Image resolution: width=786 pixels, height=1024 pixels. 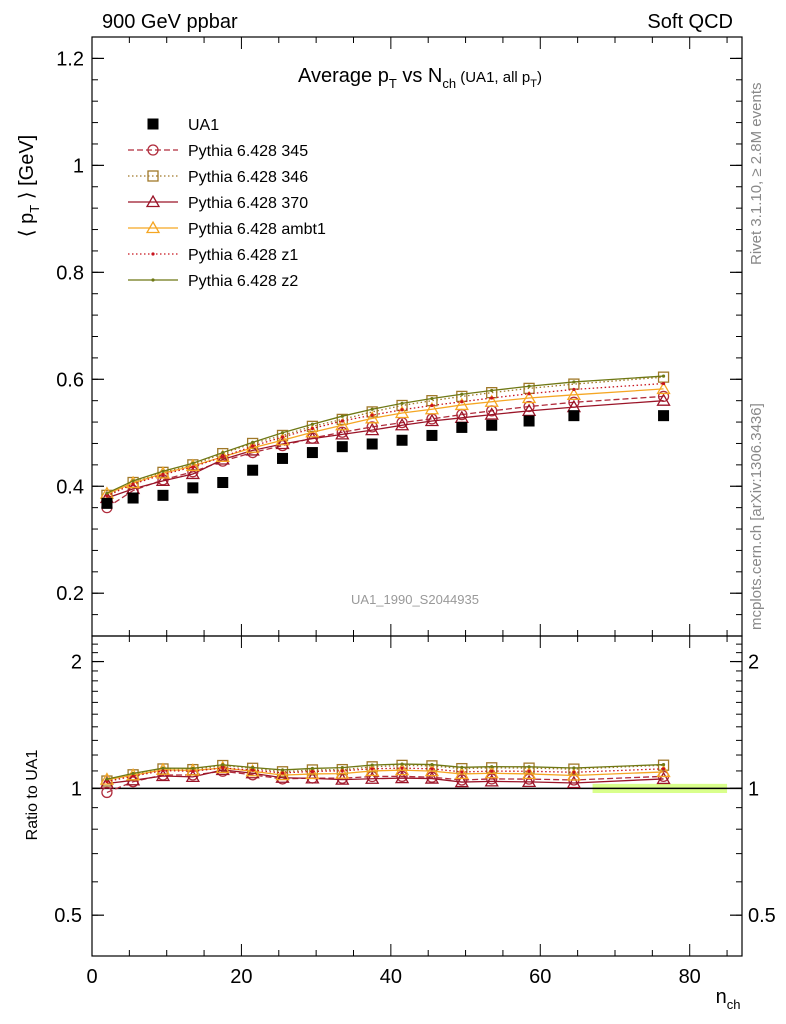 I want to click on ratio-series-pythia-6-428-ambt1, so click(x=385, y=772).